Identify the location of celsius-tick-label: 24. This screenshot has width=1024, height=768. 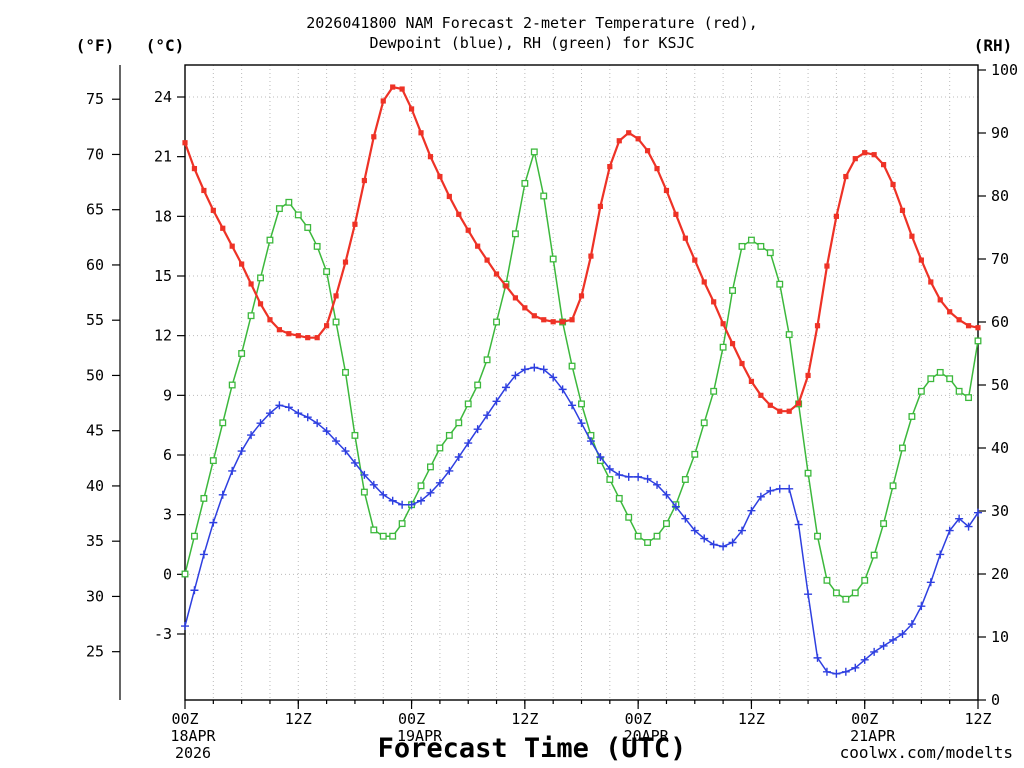
(163, 97).